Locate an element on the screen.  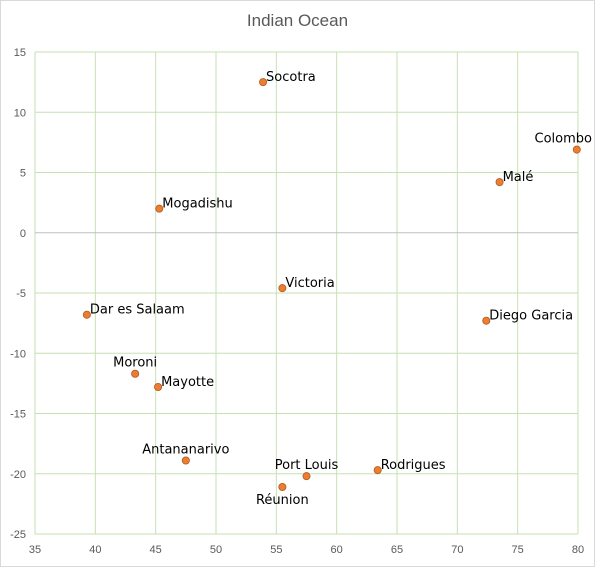
y-tick-label: -5 is located at coordinates (21, 294).